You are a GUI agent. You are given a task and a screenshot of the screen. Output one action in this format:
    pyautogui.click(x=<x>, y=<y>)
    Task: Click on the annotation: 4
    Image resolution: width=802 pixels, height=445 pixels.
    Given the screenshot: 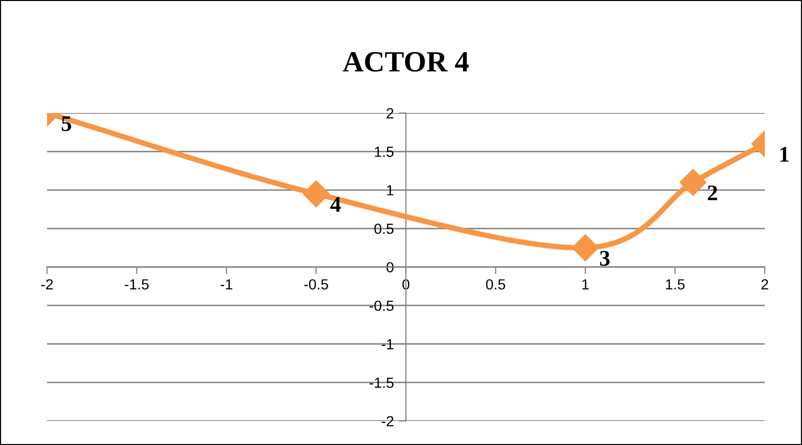 What is the action you would take?
    pyautogui.click(x=335, y=204)
    